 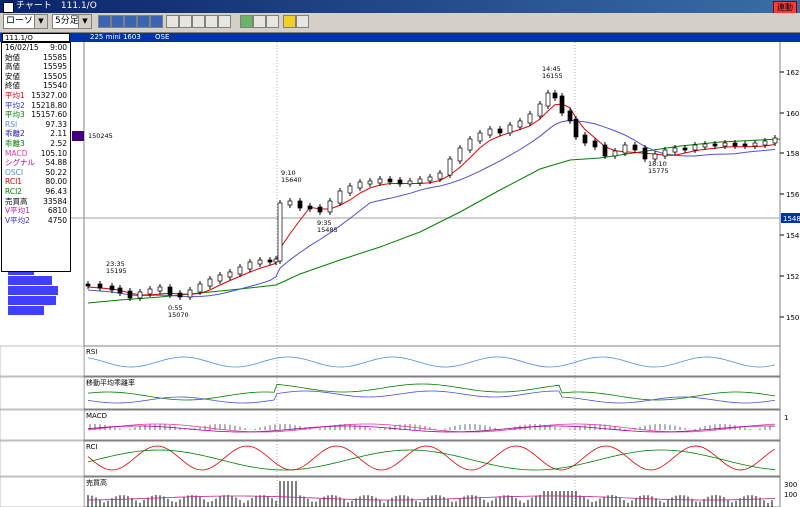 I want to click on annotation-time: 0:55, so click(x=175, y=308).